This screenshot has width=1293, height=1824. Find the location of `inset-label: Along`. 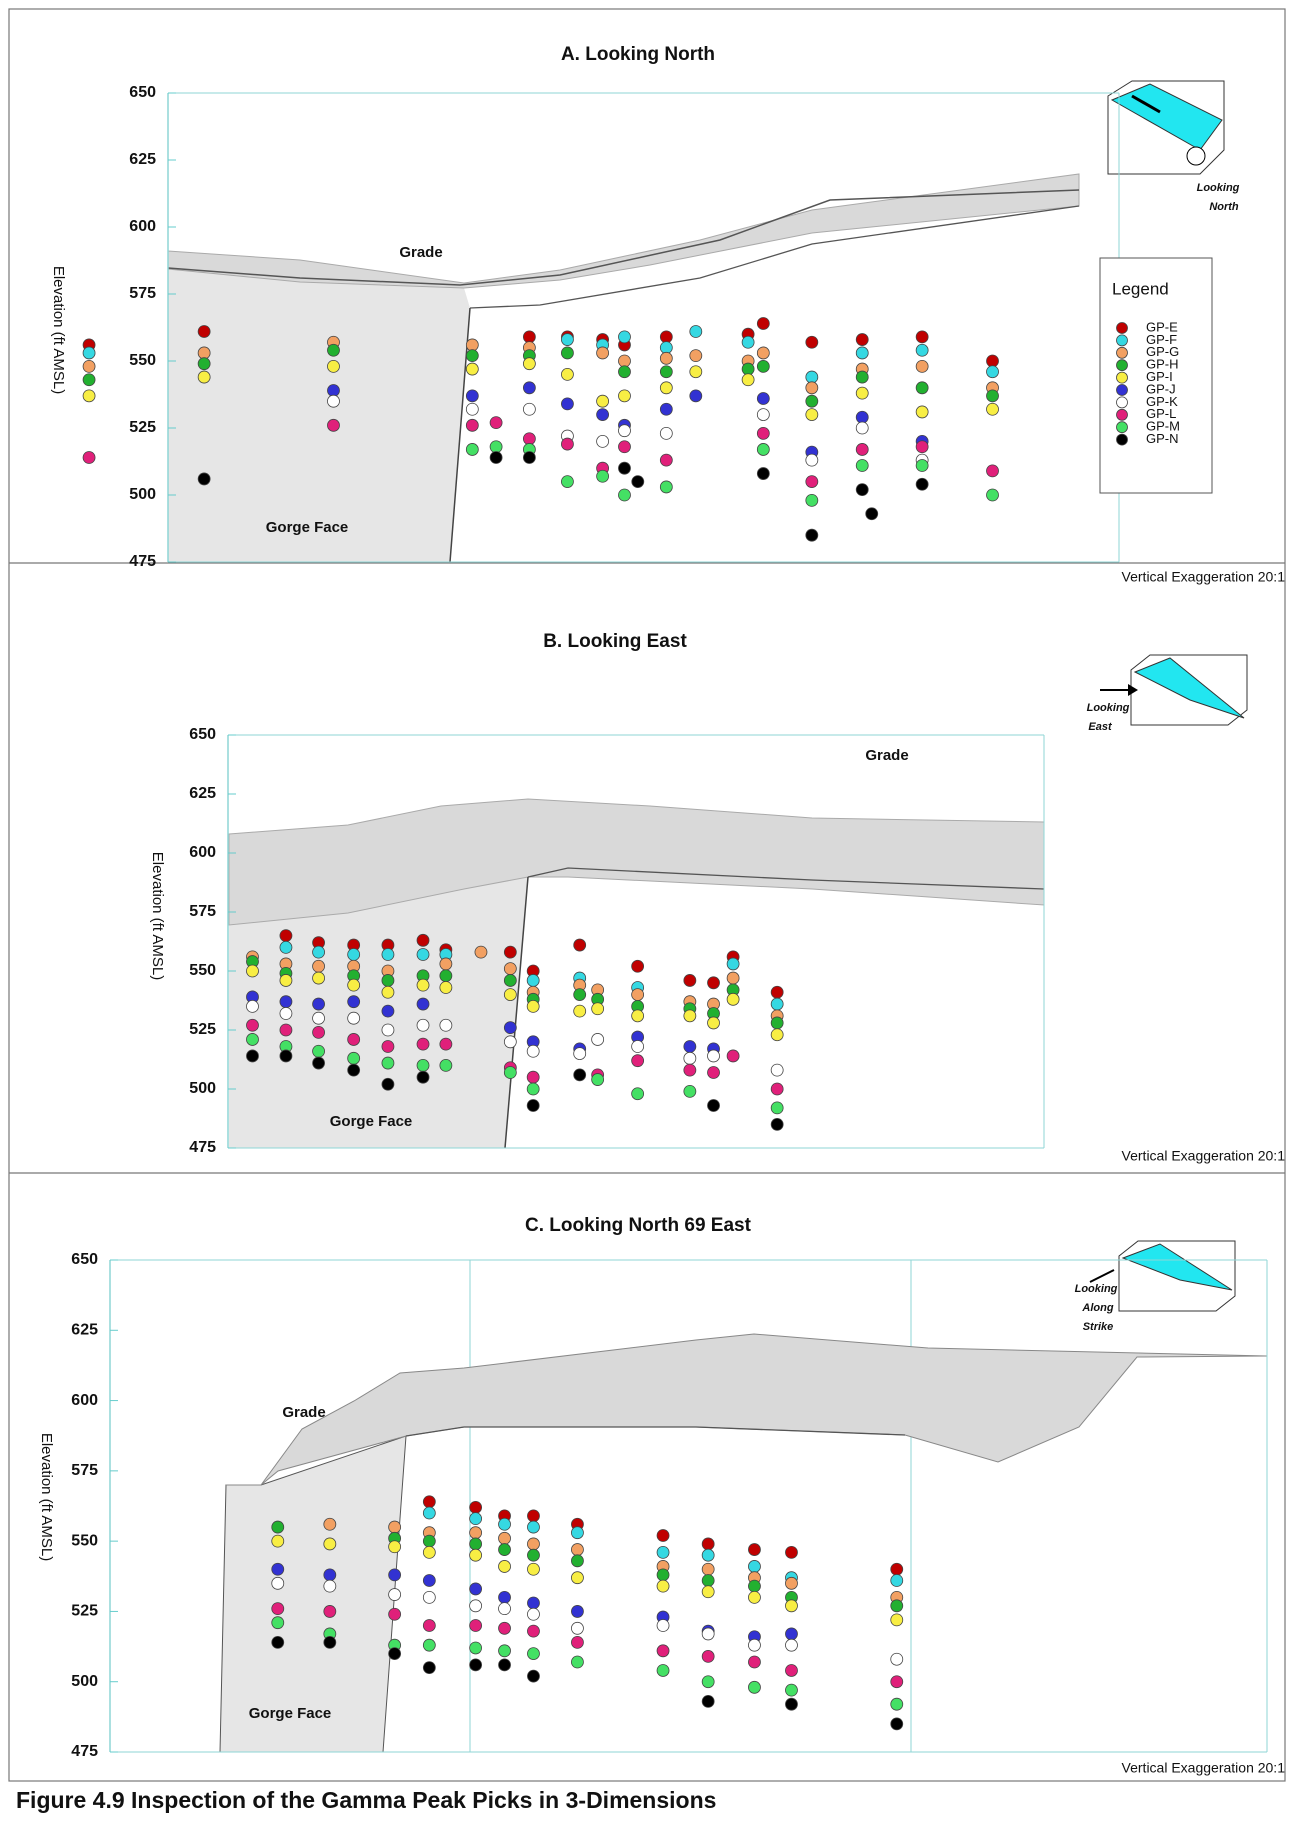

inset-label: Along is located at coordinates (1097, 1308).